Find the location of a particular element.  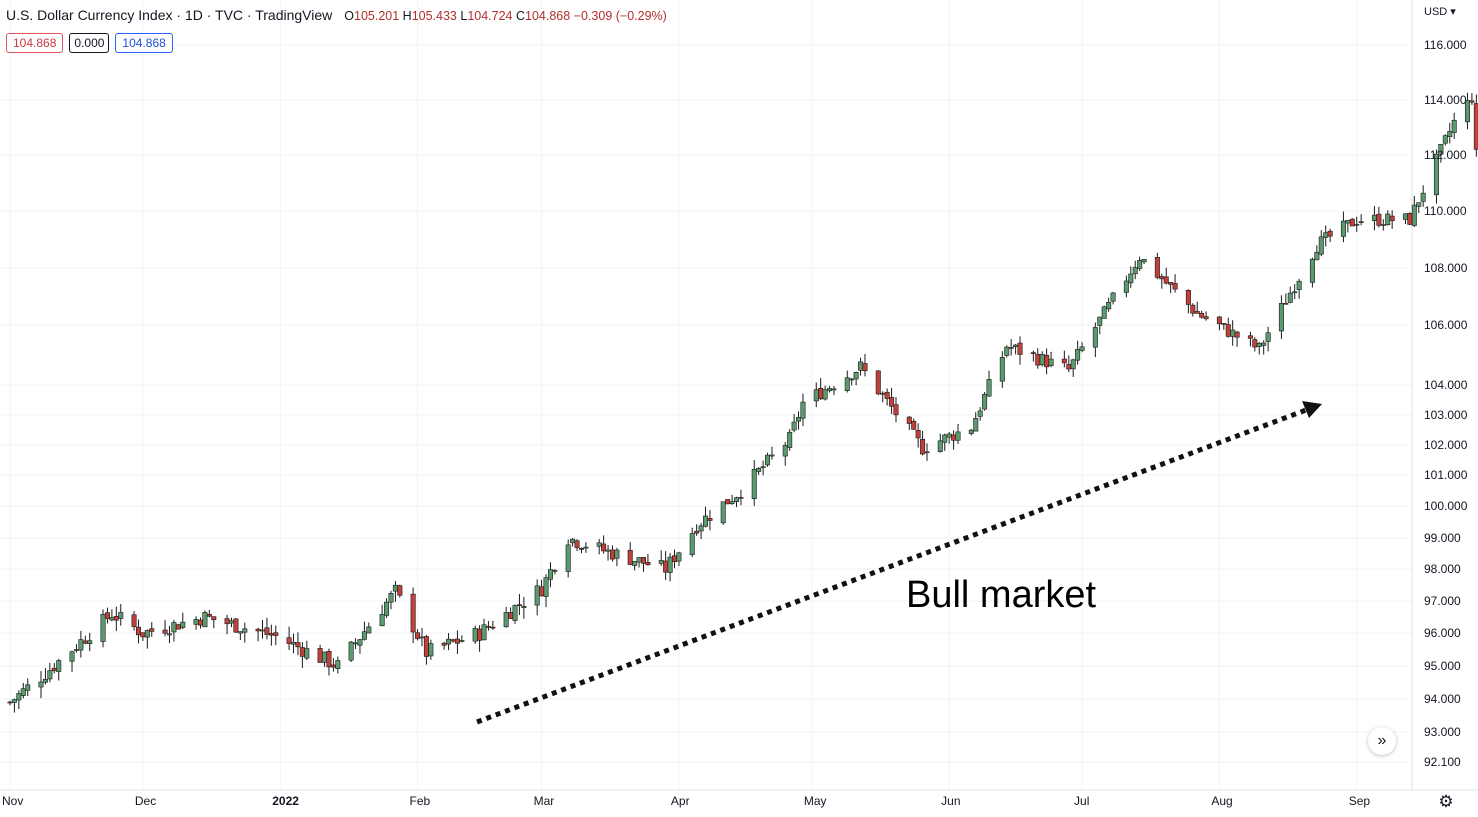

open-value: 105.201 is located at coordinates (377, 16).